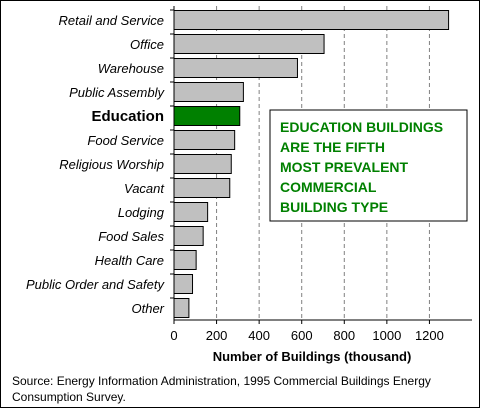  Describe the element at coordinates (344, 167) in the screenshot. I see `callout-line: MOST PREVALENT` at that location.